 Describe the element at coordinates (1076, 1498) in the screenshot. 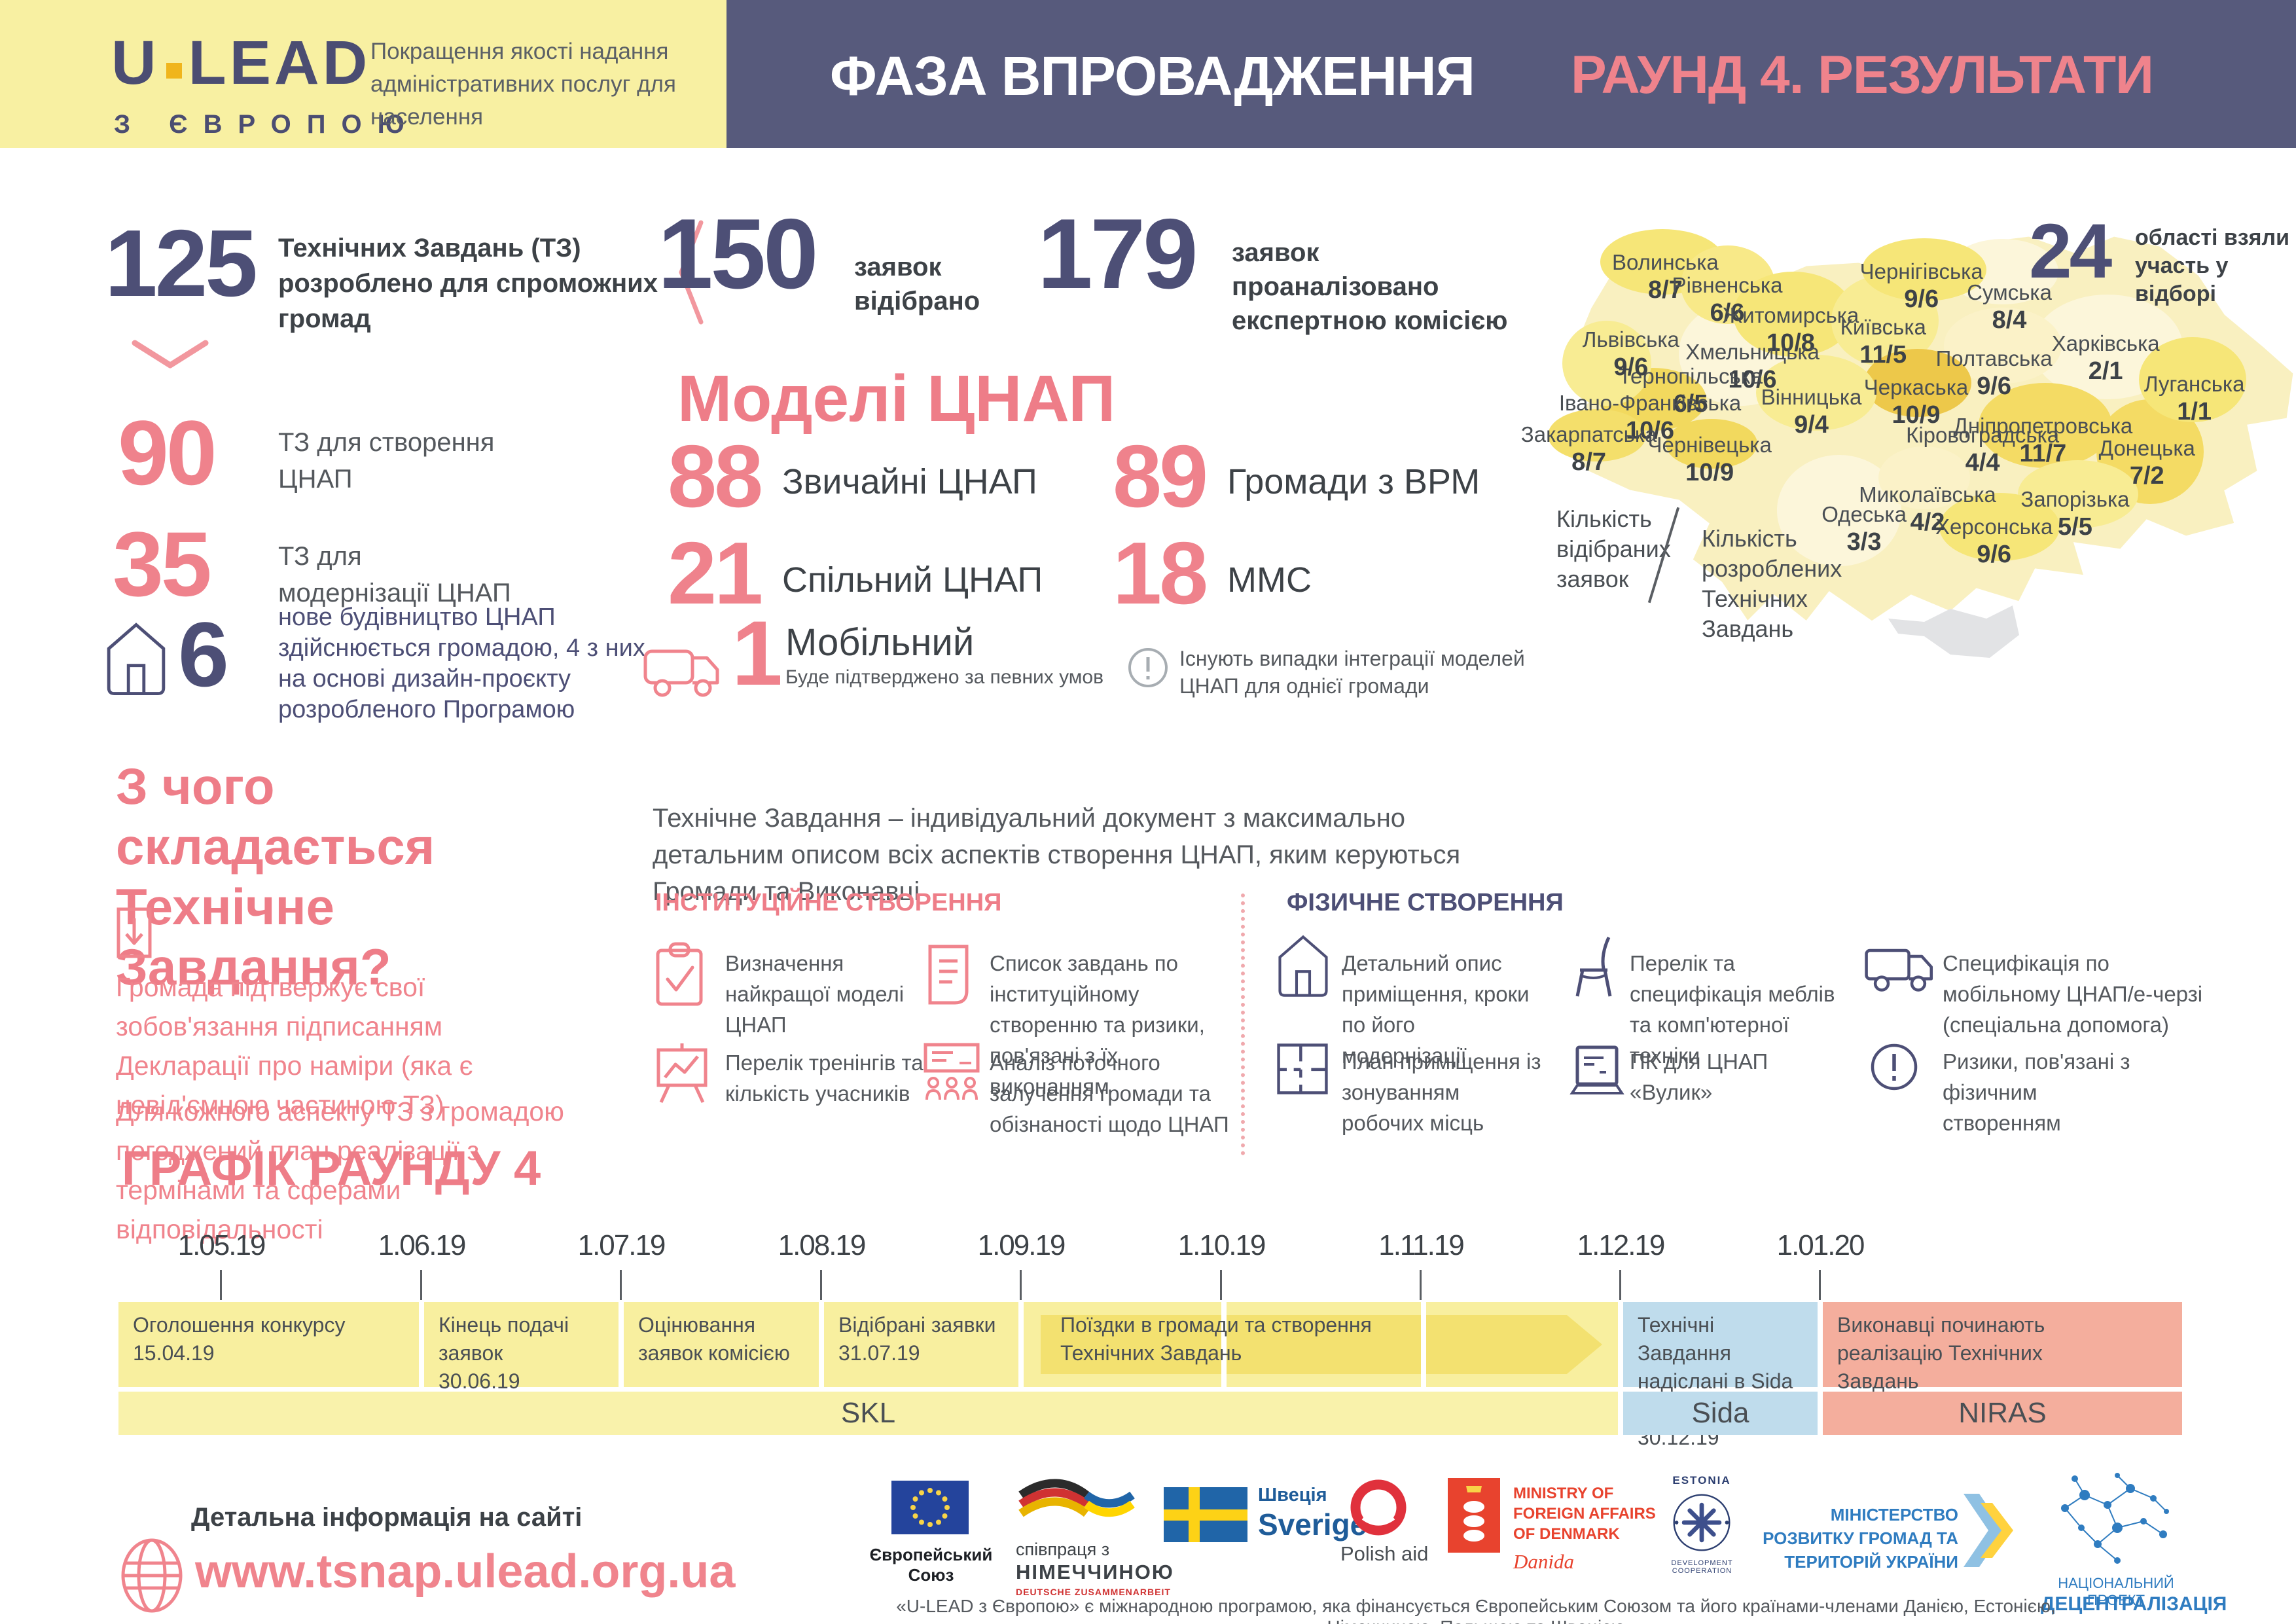

I see `germany-cooperation-icon` at that location.